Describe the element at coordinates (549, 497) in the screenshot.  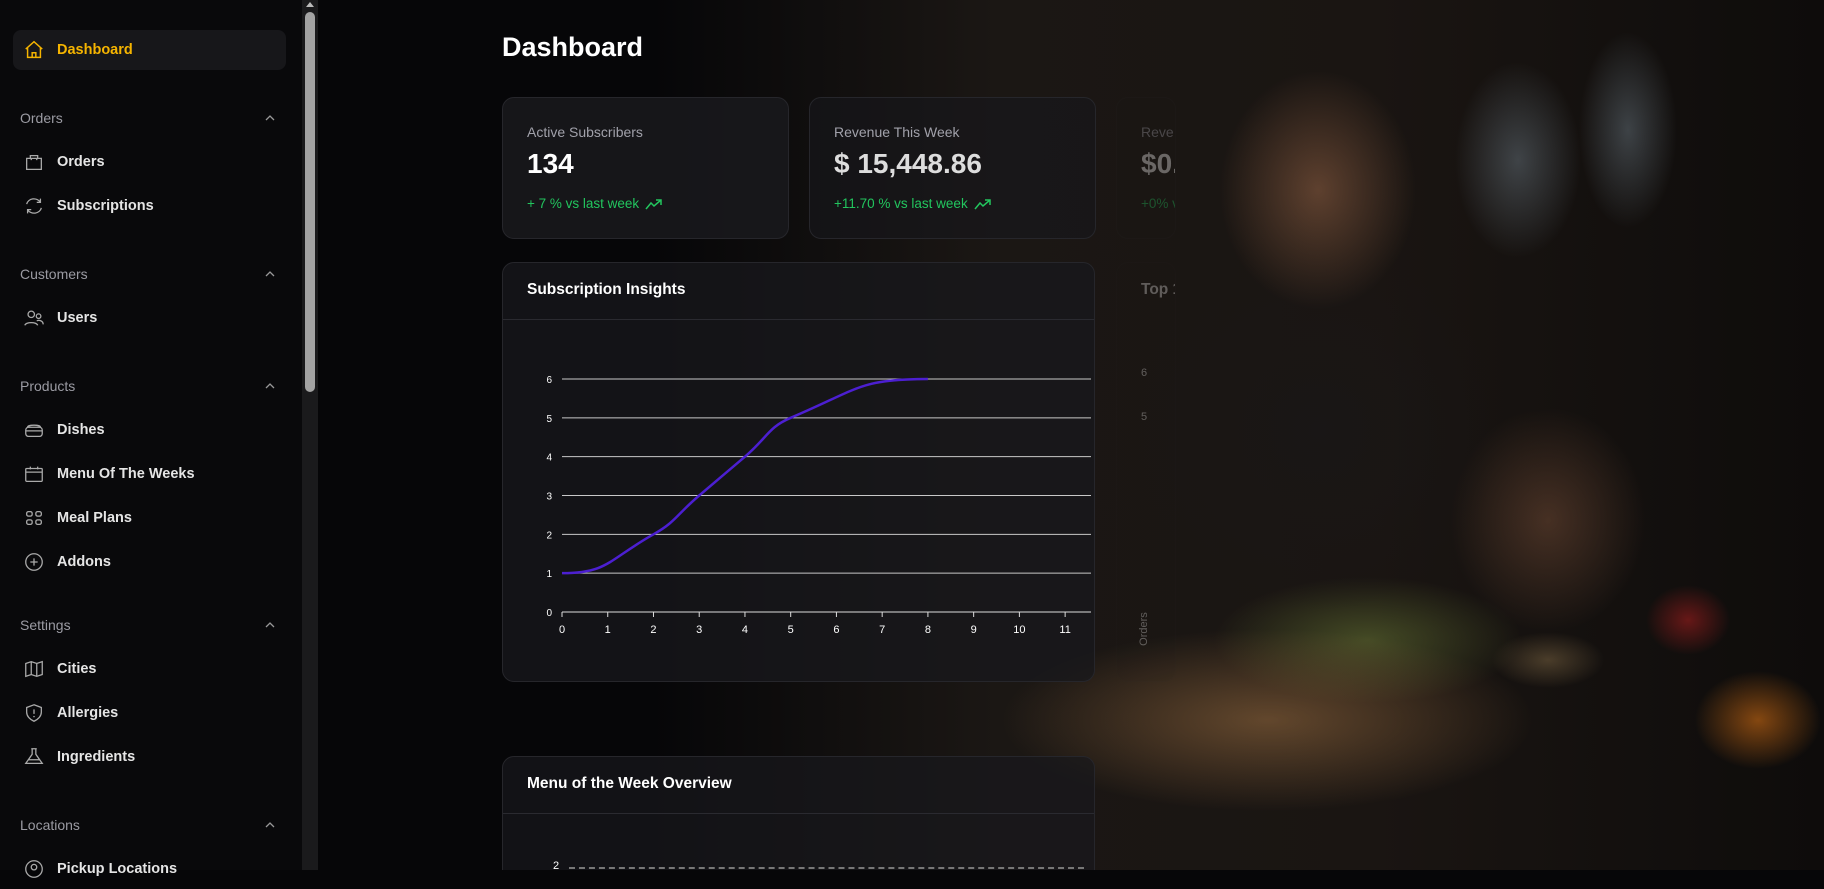
I see `y-tick-label: 3` at that location.